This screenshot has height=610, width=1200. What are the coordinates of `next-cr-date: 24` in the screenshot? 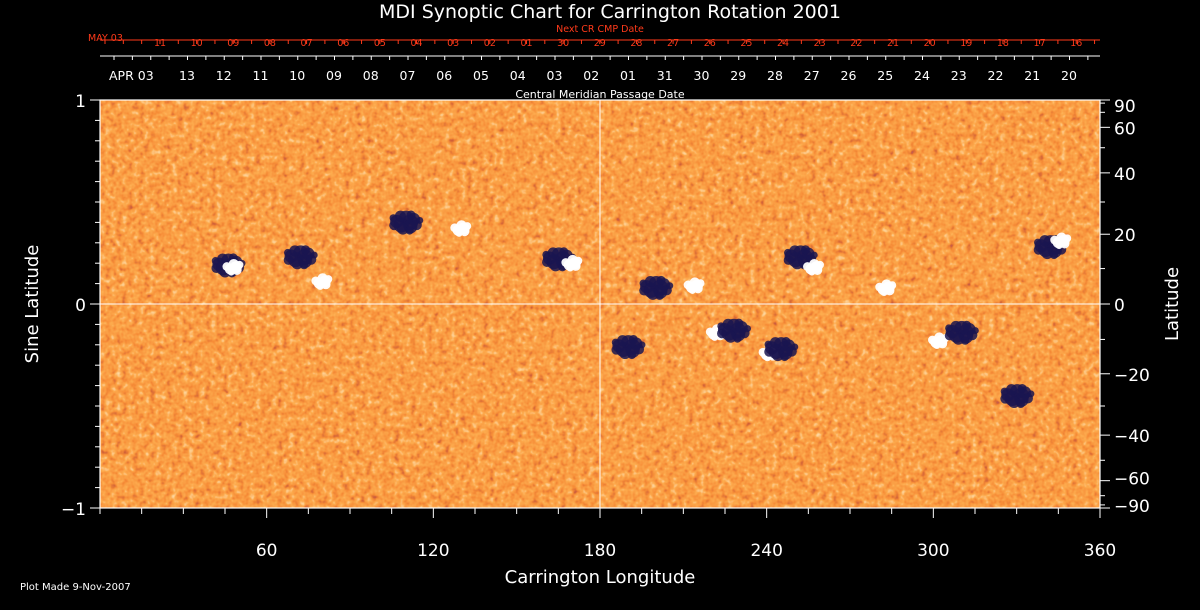 It's located at (783, 43).